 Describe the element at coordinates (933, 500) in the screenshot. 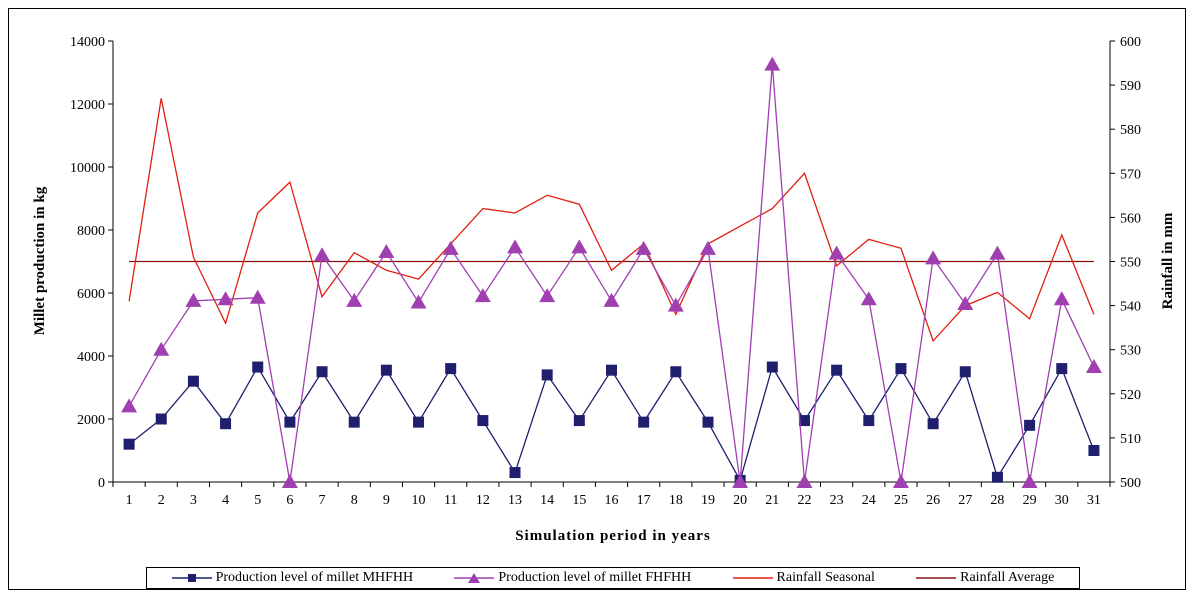

I see `x-tick-label: 26` at that location.